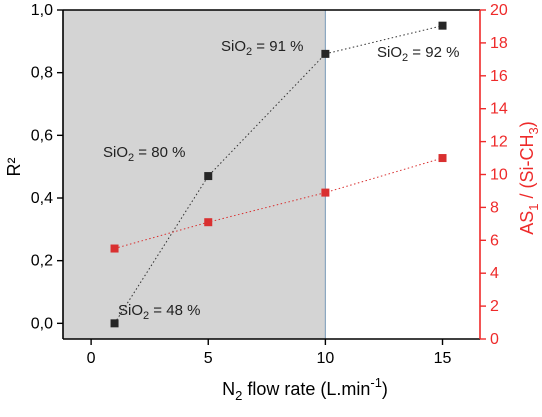 This screenshot has width=542, height=417. What do you see at coordinates (418, 54) in the screenshot?
I see `sio2-annotation: SiO2 = 92 %` at bounding box center [418, 54].